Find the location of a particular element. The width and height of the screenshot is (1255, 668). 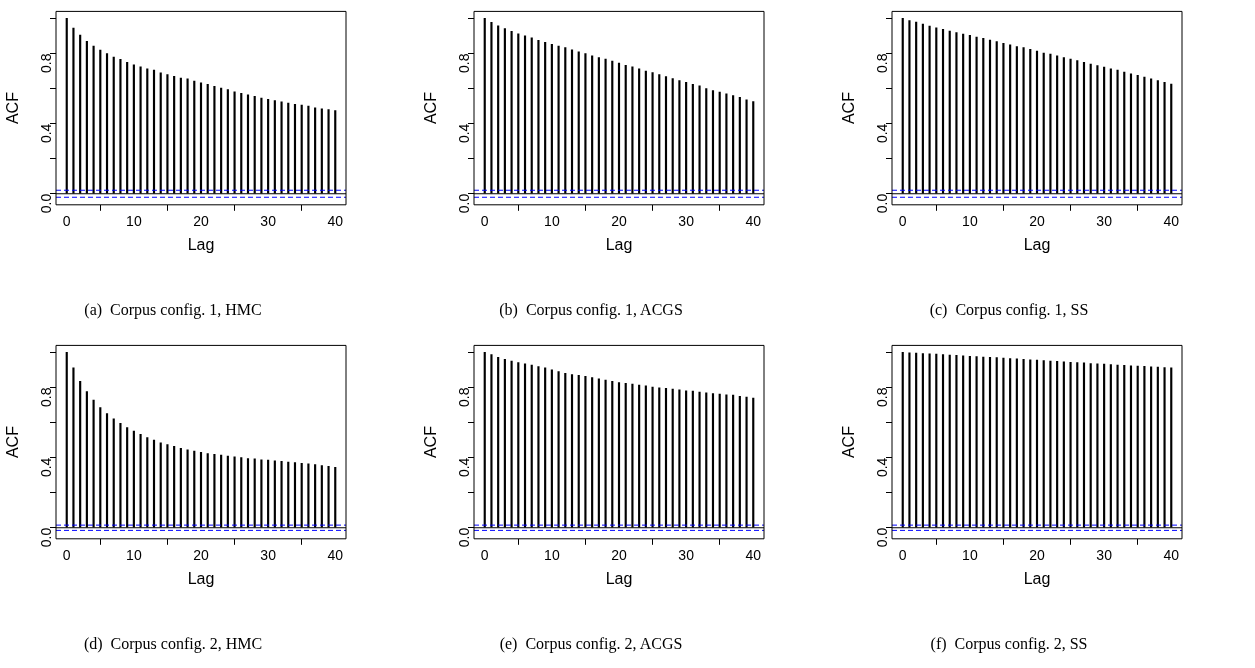

text: (a) Corpus config. 1, HMC is located at coordinates (173, 309).